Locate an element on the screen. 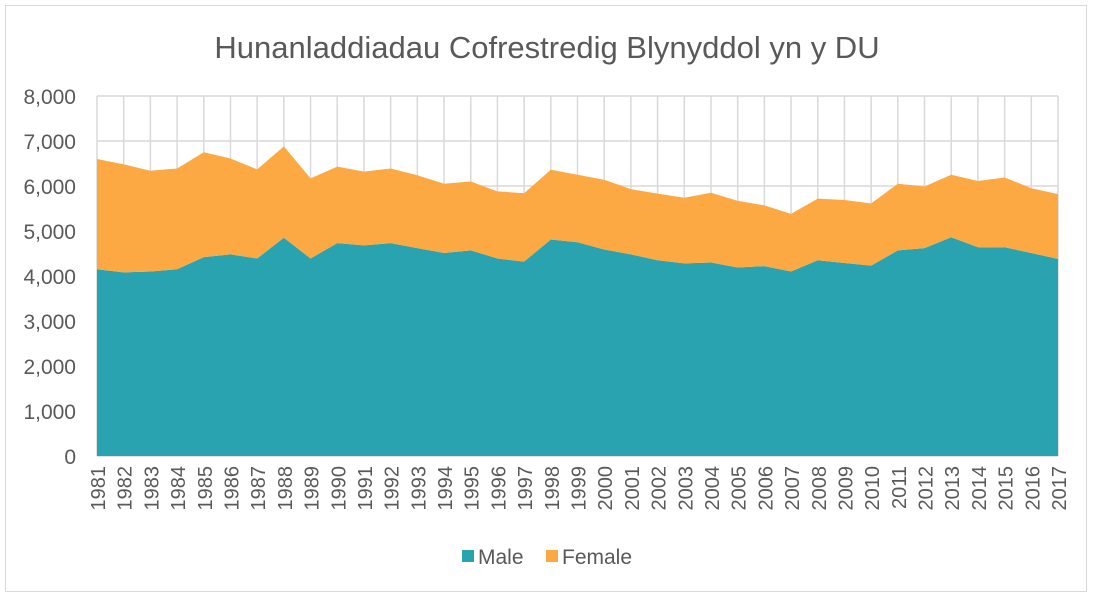  x-tick-label: 2011 is located at coordinates (900, 487).